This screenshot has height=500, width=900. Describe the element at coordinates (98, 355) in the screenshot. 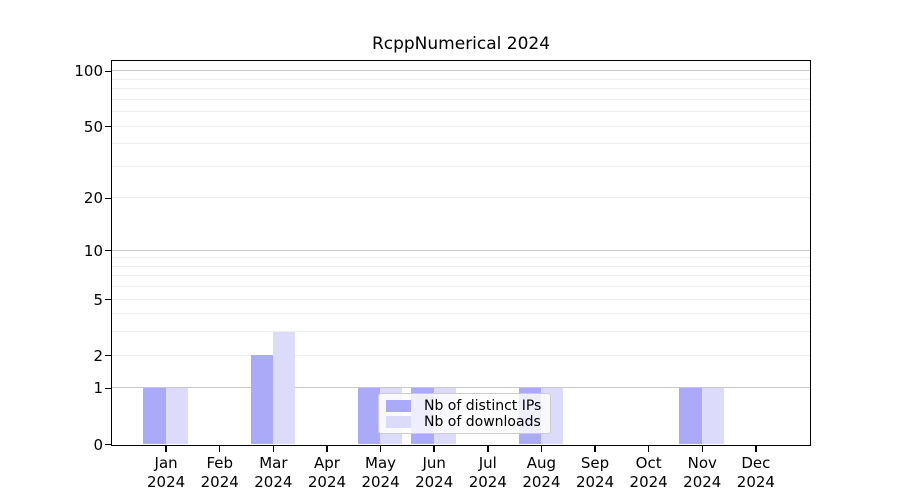

I see `y-tick-label-2: 2` at that location.